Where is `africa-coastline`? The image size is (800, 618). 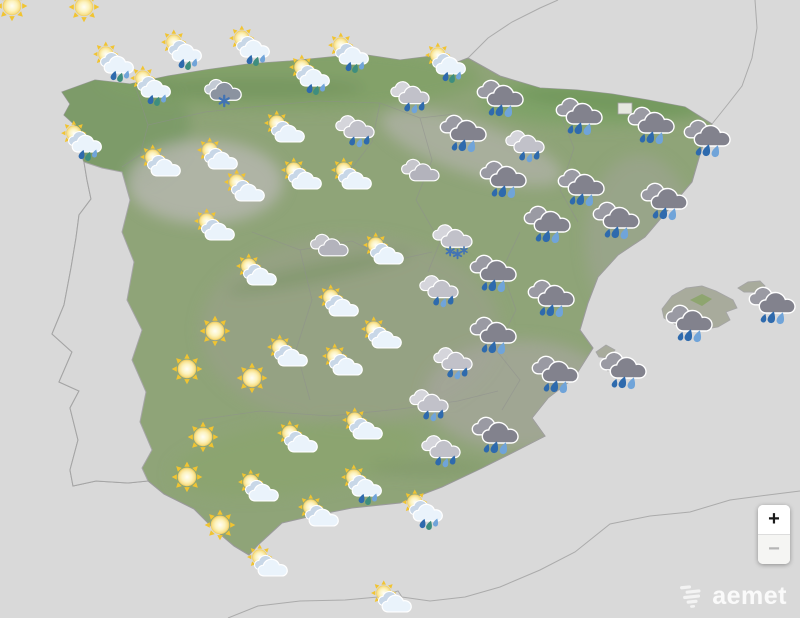
africa-coastline is located at coordinates (513, 554).